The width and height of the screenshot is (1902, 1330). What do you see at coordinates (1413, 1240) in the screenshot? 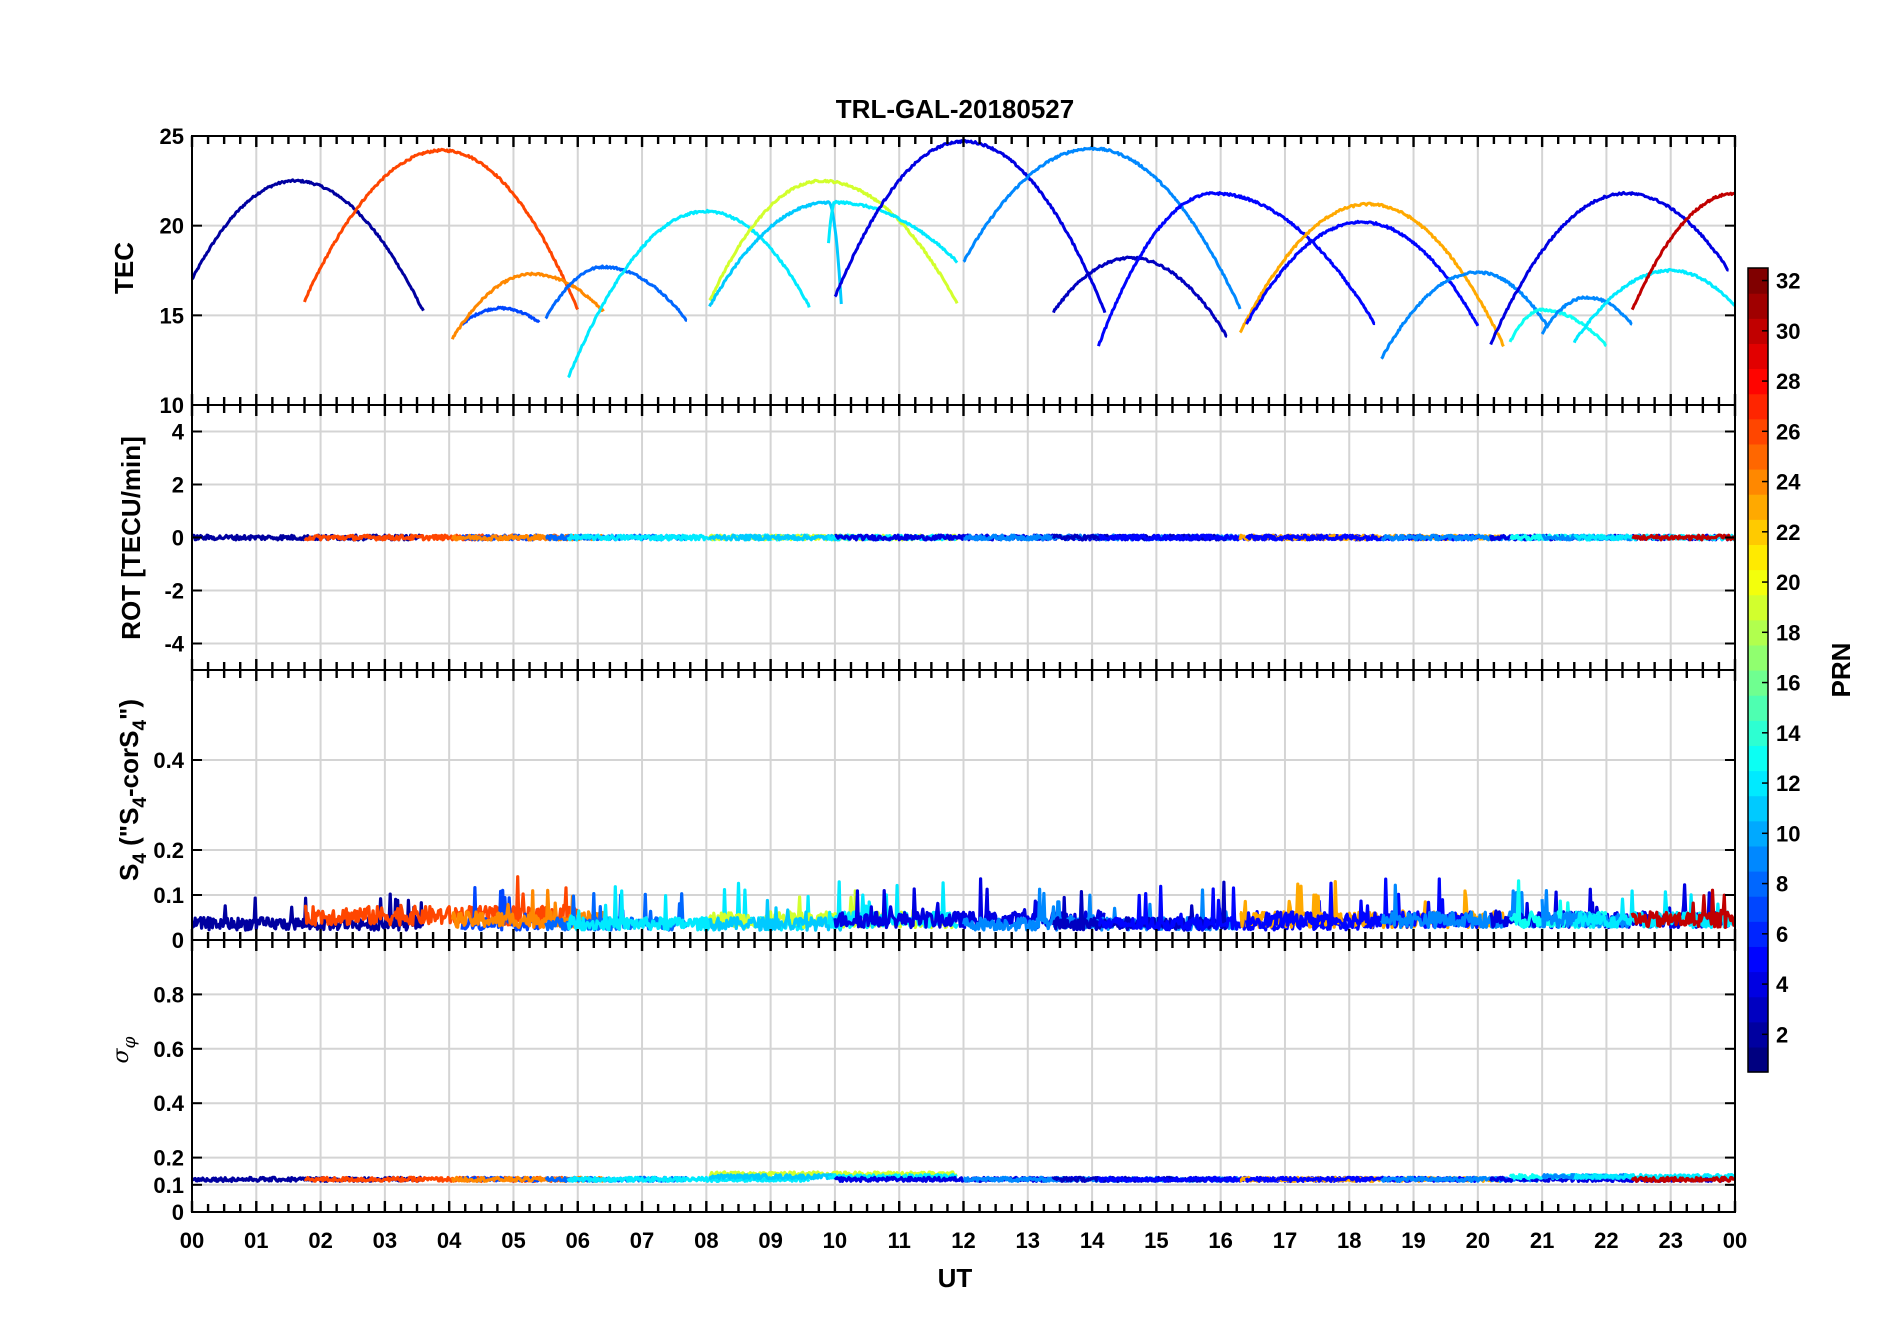
I see `xtick-label: 19` at bounding box center [1413, 1240].